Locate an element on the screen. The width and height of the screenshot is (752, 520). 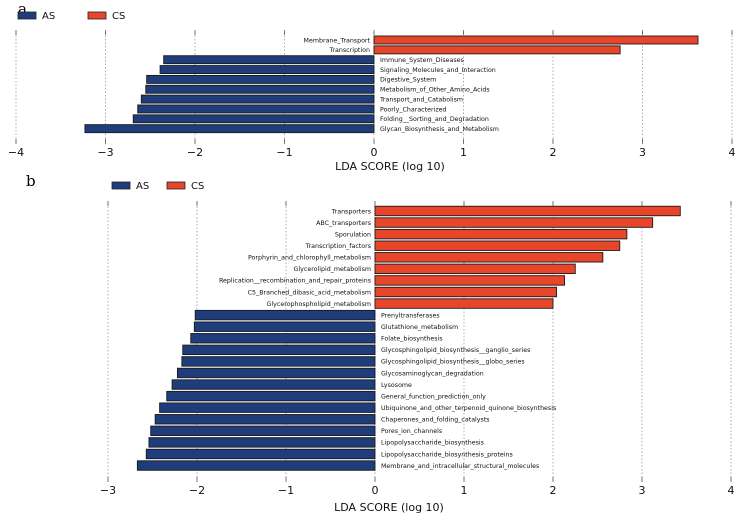
bar-label: Signaling_Molecules_and_Interaction is located at coordinates (438, 70).